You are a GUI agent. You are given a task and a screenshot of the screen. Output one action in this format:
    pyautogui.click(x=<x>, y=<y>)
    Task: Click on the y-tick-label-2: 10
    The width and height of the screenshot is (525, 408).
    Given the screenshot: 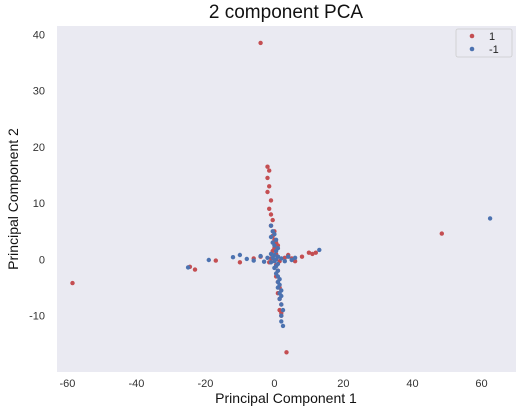 What is the action you would take?
    pyautogui.click(x=39, y=204)
    